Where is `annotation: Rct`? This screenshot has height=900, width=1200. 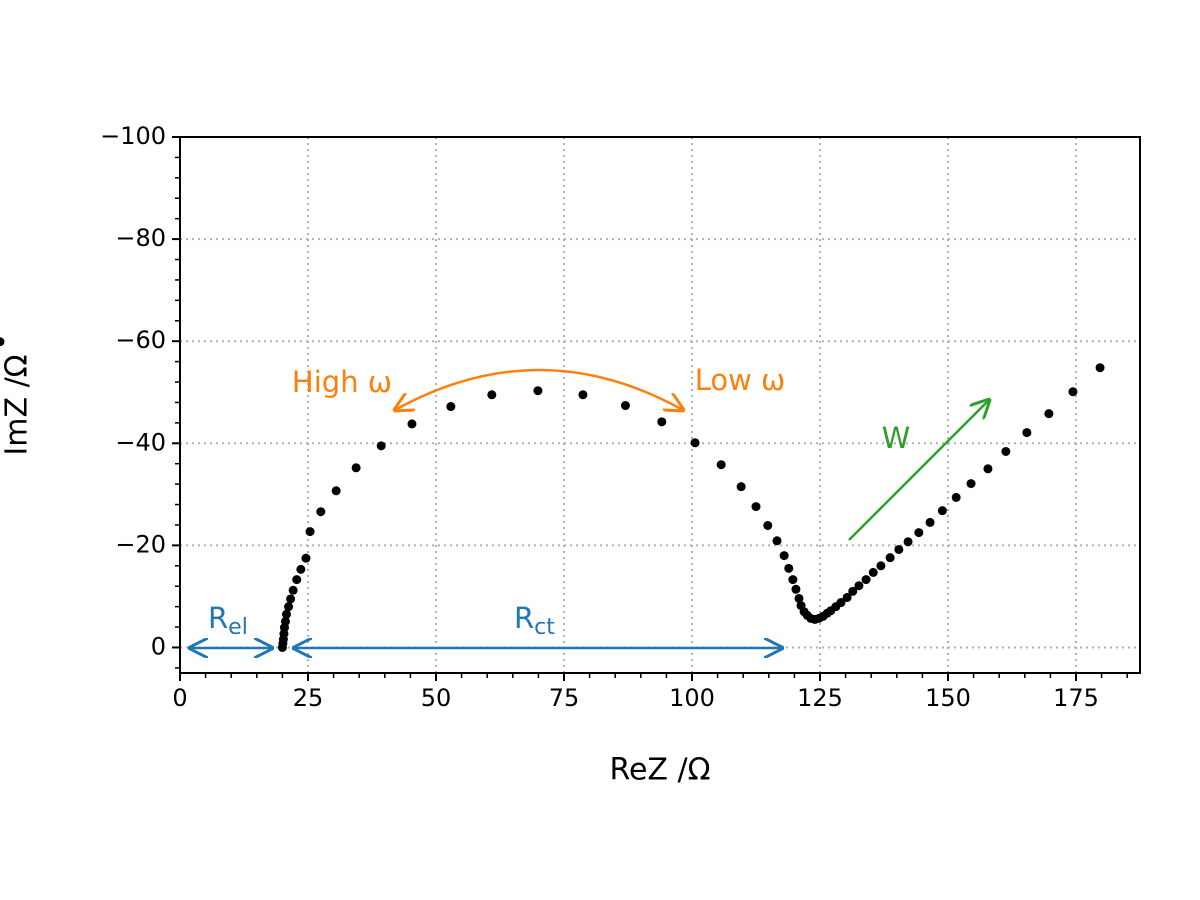 annotation: Rct is located at coordinates (534, 620).